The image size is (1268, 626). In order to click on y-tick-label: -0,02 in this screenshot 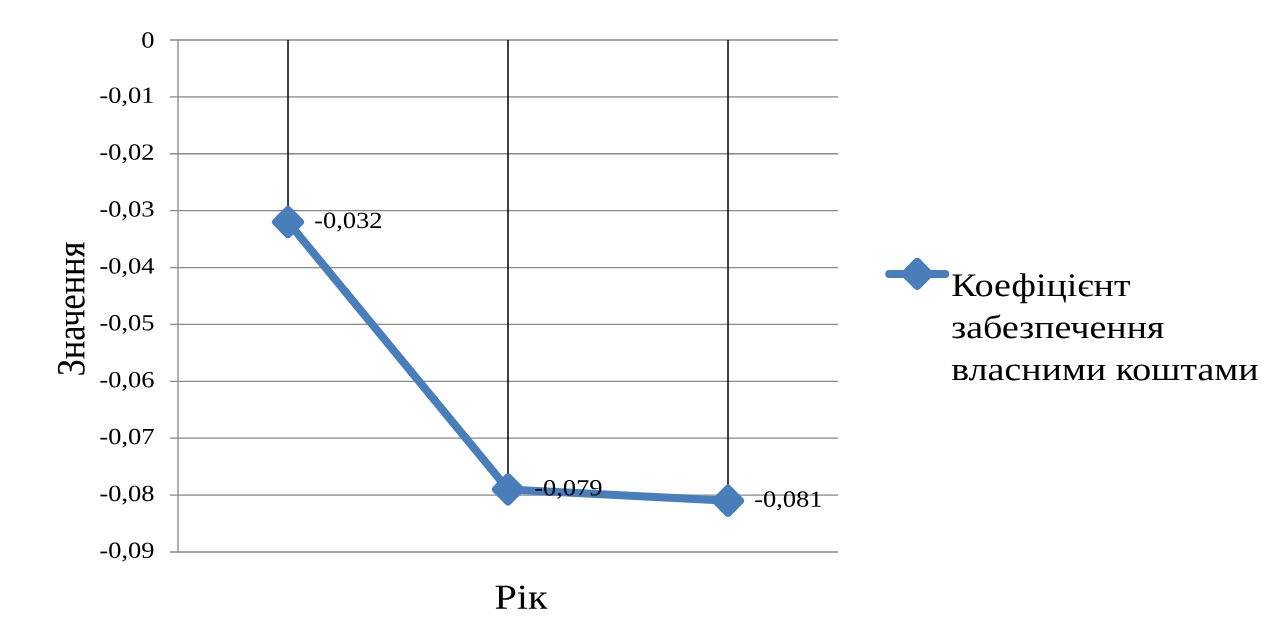, I will do `click(127, 154)`.